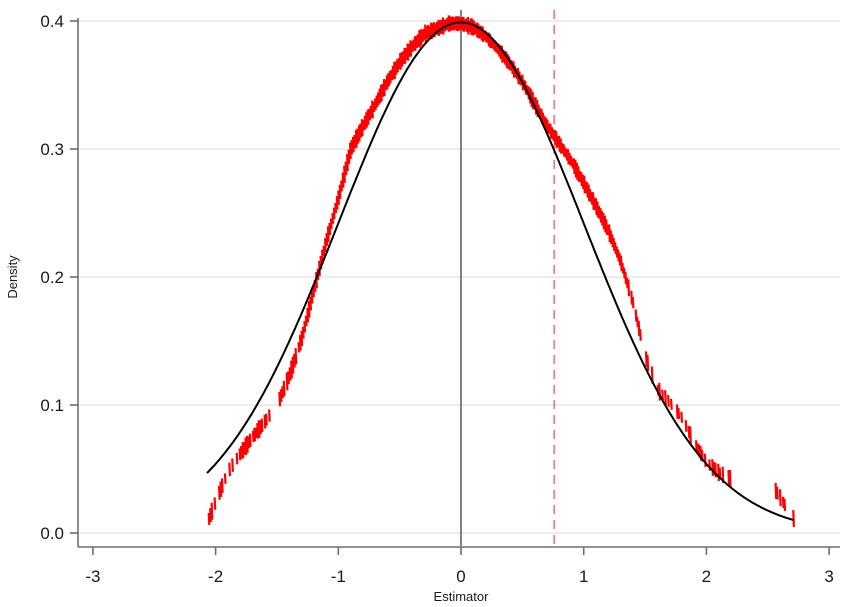  I want to click on y-tick-label: 0.1, so click(52, 405).